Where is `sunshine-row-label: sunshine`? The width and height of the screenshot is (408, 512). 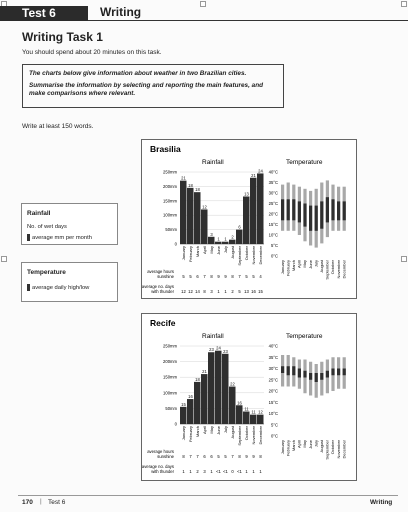 sunshine-row-label: sunshine is located at coordinates (165, 276).